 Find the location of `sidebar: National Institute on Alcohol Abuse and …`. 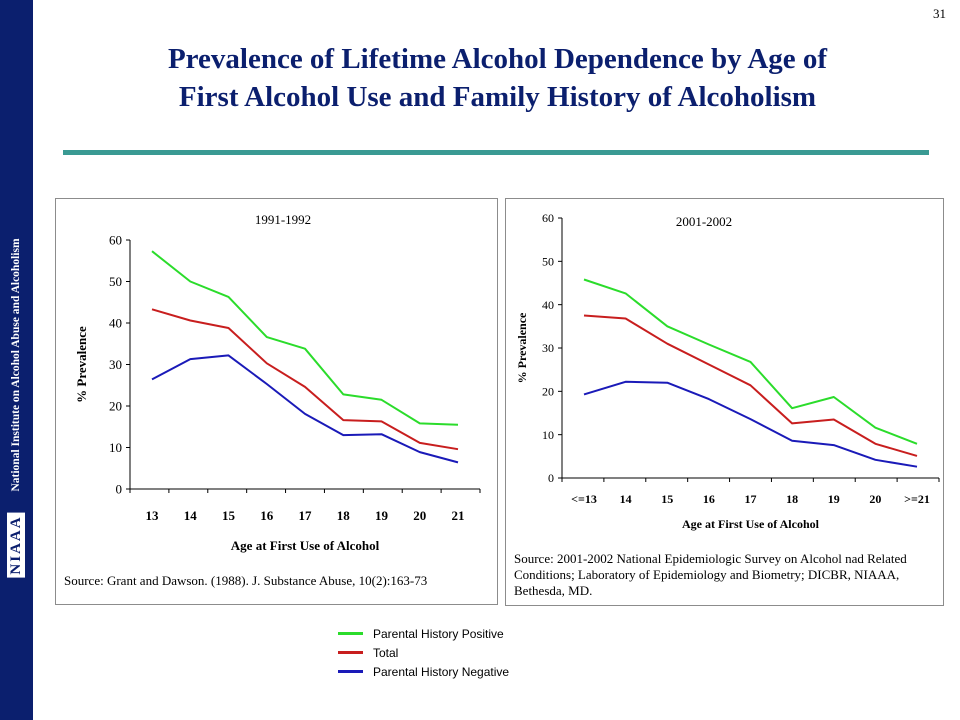

sidebar: National Institute on Alcohol Abuse and … is located at coordinates (16, 360).